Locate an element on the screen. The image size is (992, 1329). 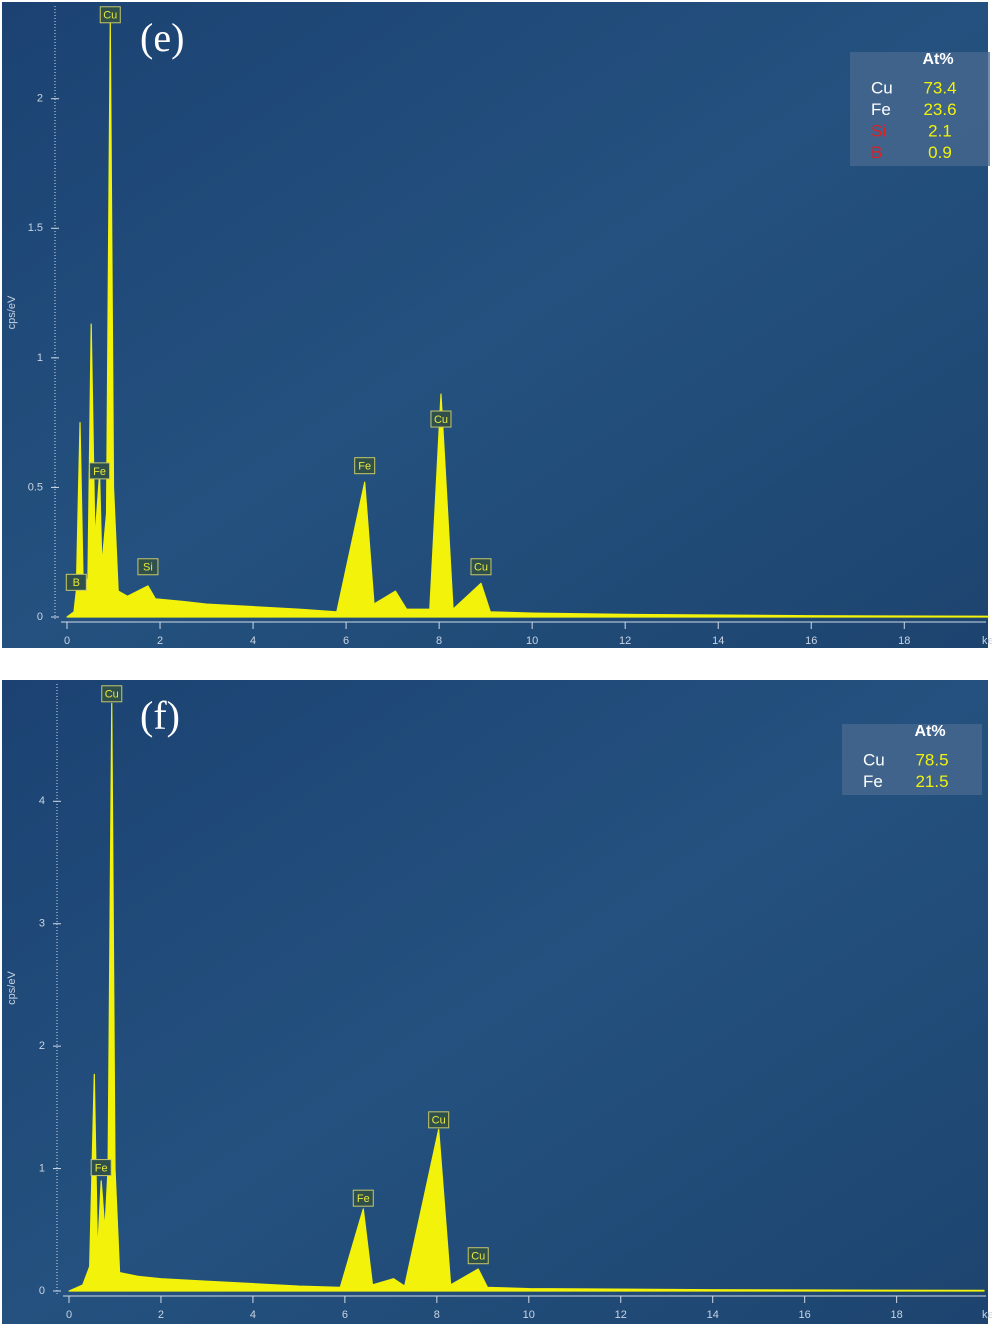
y-tick-label: 0.5 is located at coordinates (35, 487).